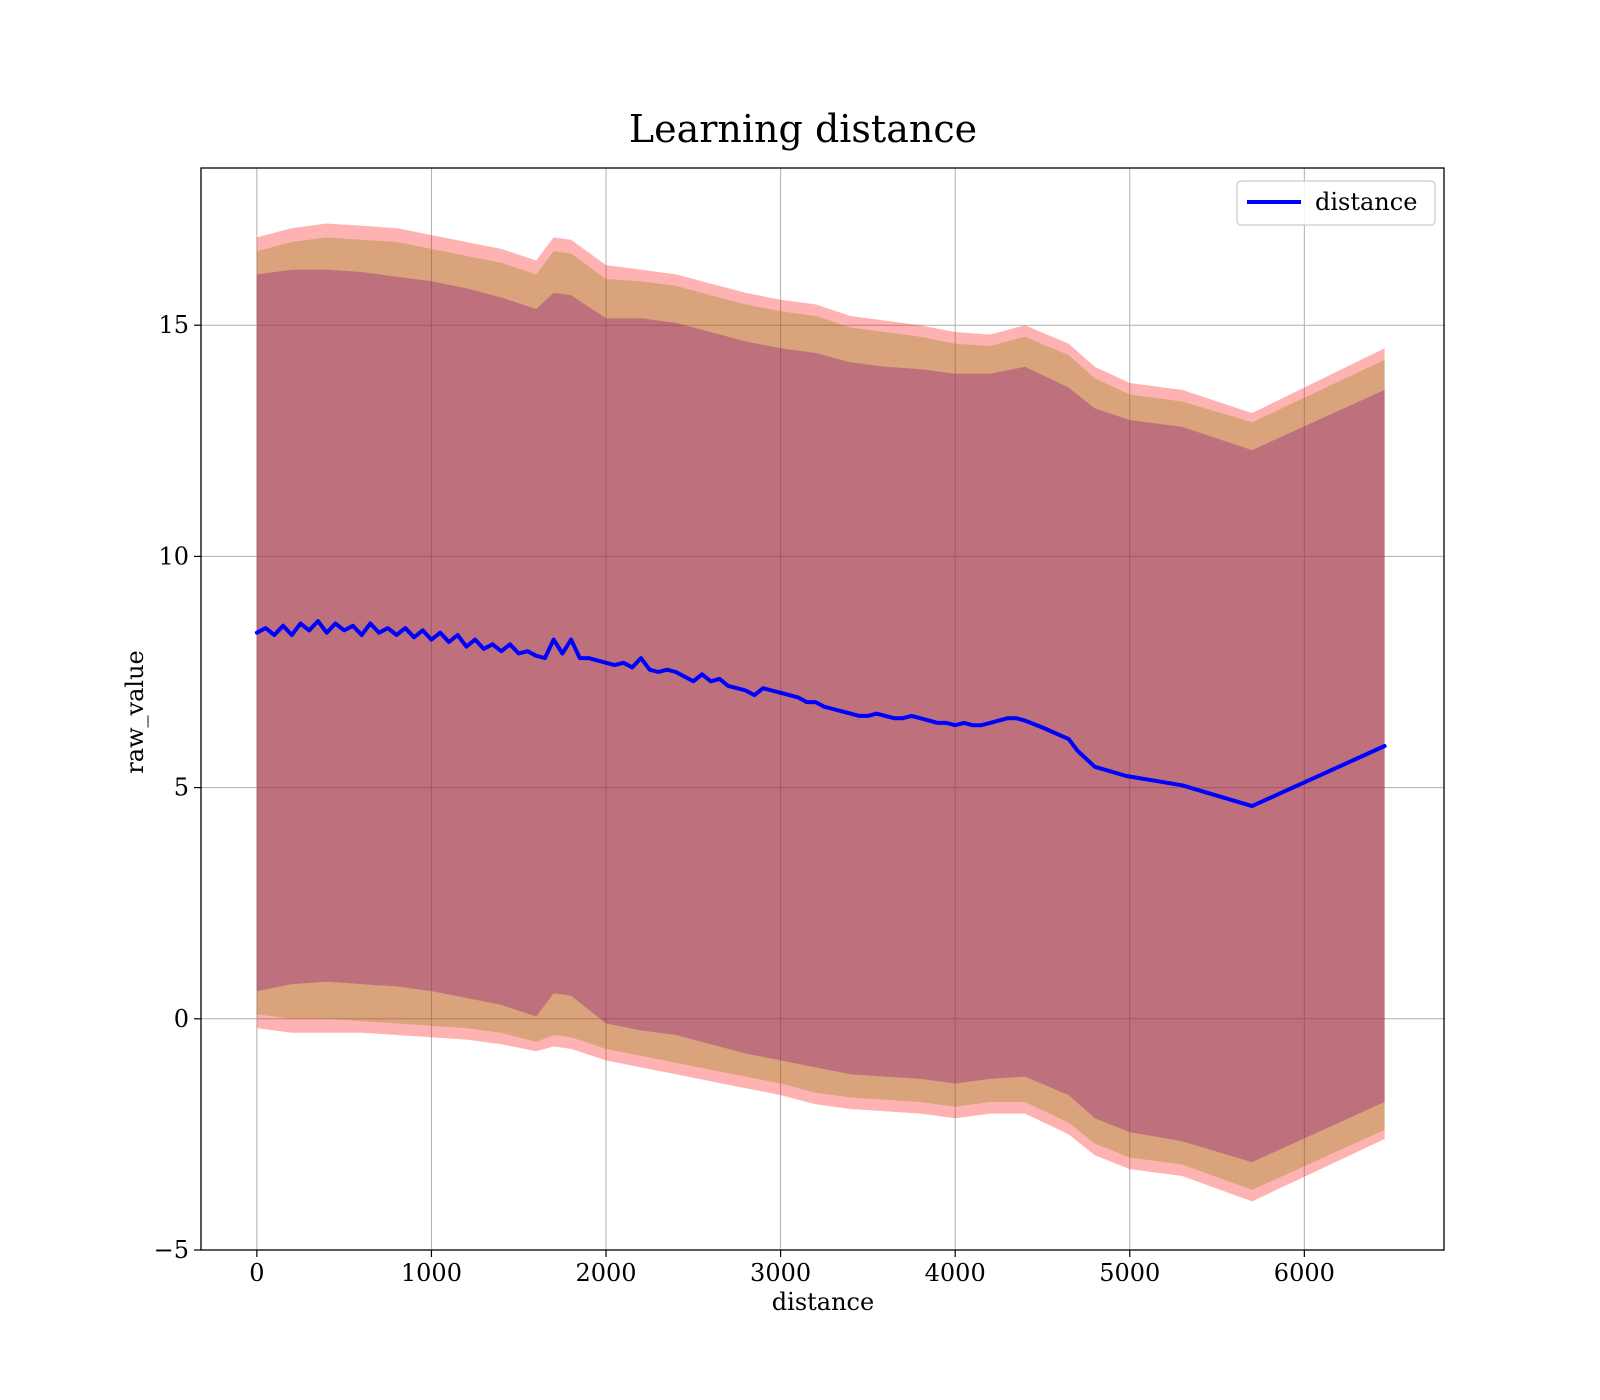  I want to click on x-tick-label: 6000, so click(1304, 1273).